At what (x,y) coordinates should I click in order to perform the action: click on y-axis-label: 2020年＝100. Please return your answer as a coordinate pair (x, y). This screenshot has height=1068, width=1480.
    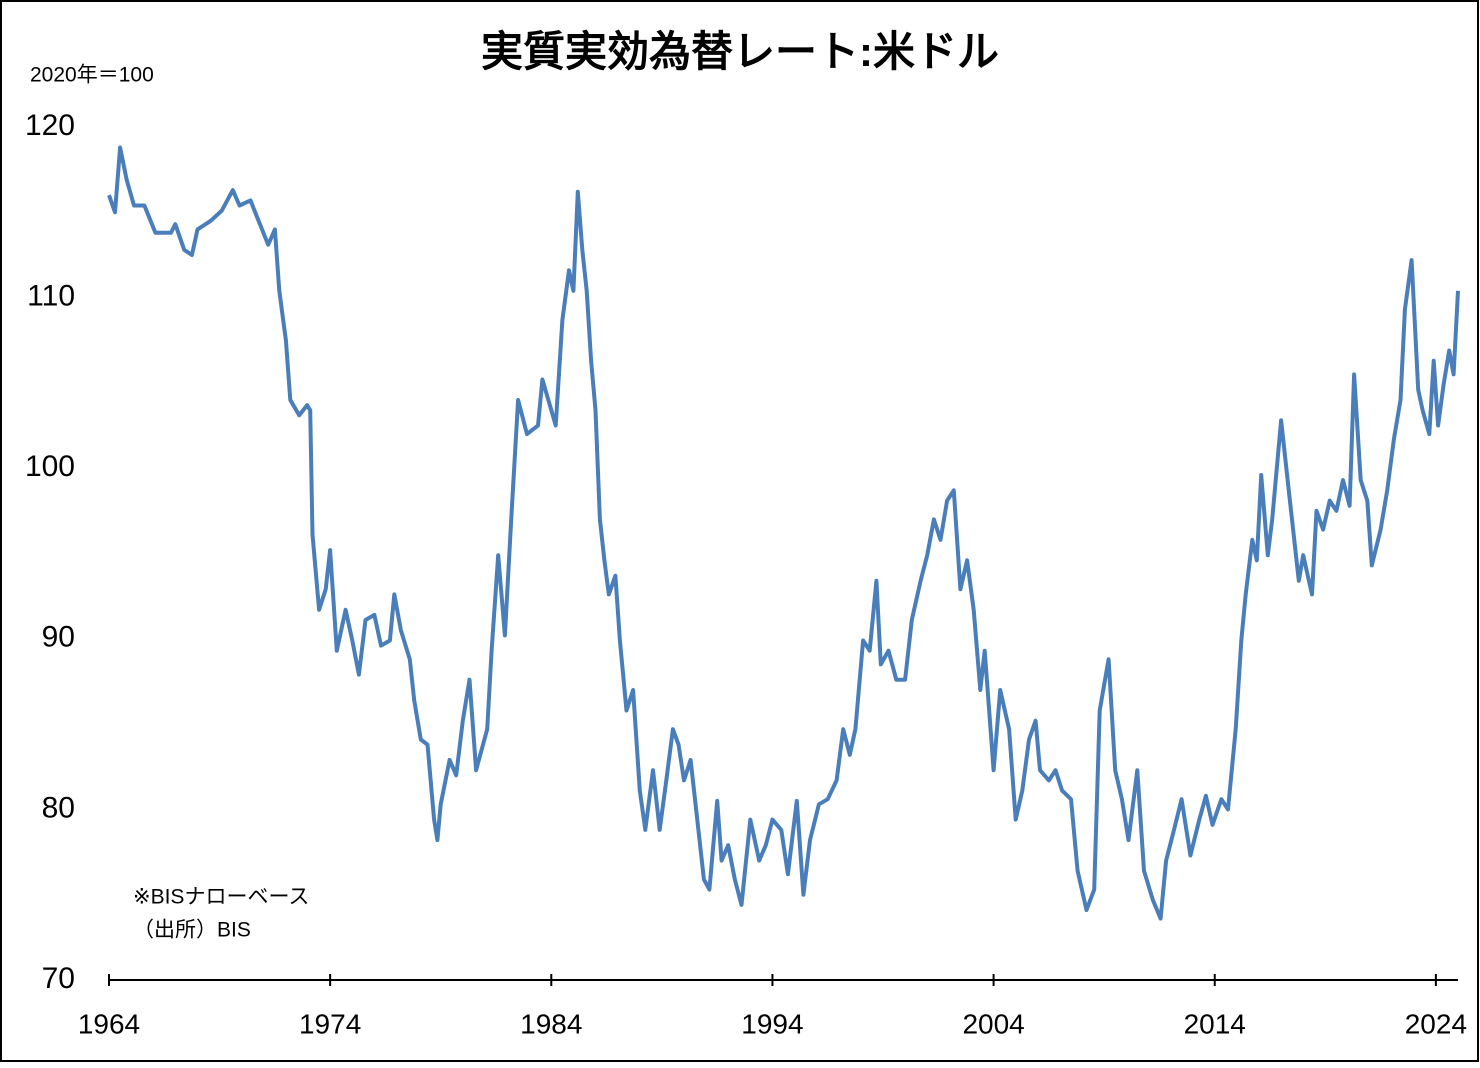
    Looking at the image, I should click on (92, 75).